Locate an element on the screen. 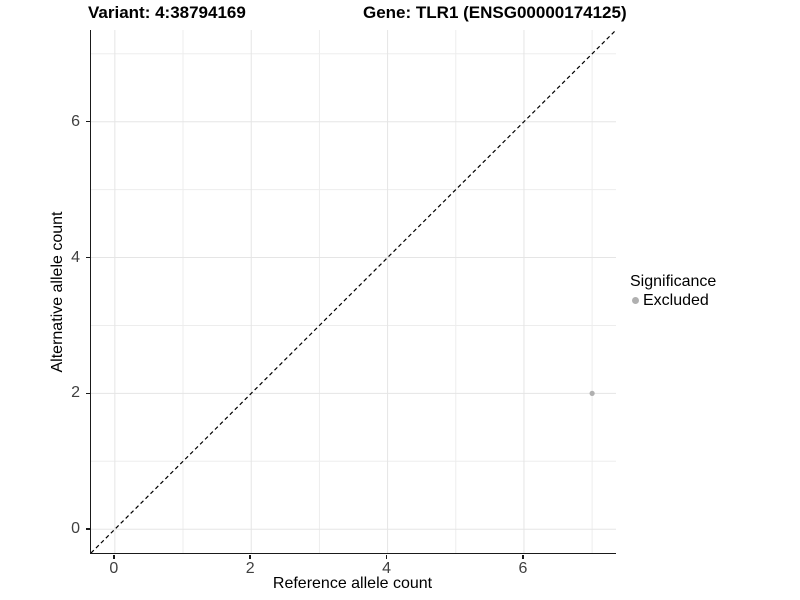 Image resolution: width=800 pixels, height=600 pixels. legend-item-excluded: Excluded is located at coordinates (673, 300).